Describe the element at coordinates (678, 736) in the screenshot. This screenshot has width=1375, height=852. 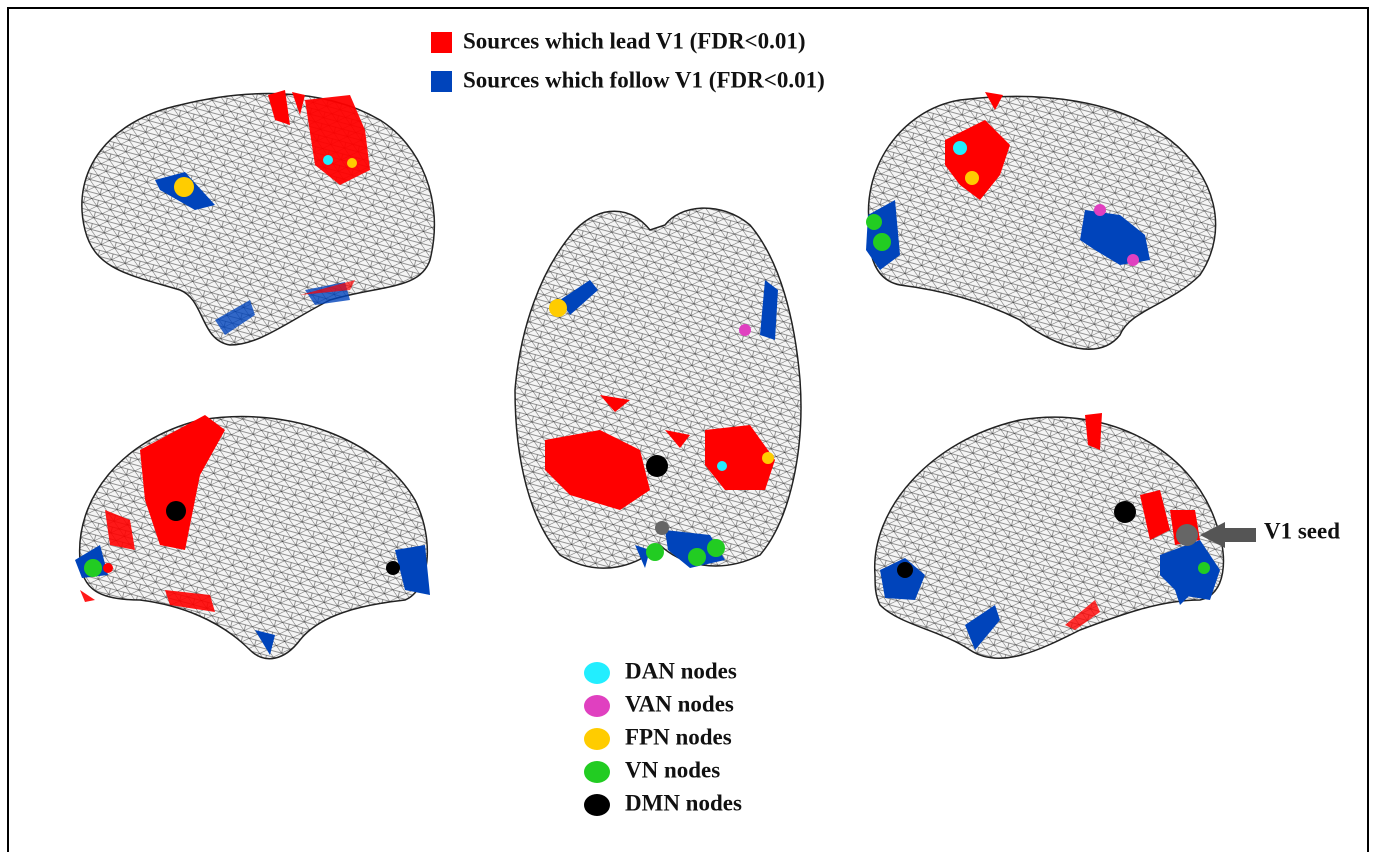
I see `node-label: FPN nodes` at that location.